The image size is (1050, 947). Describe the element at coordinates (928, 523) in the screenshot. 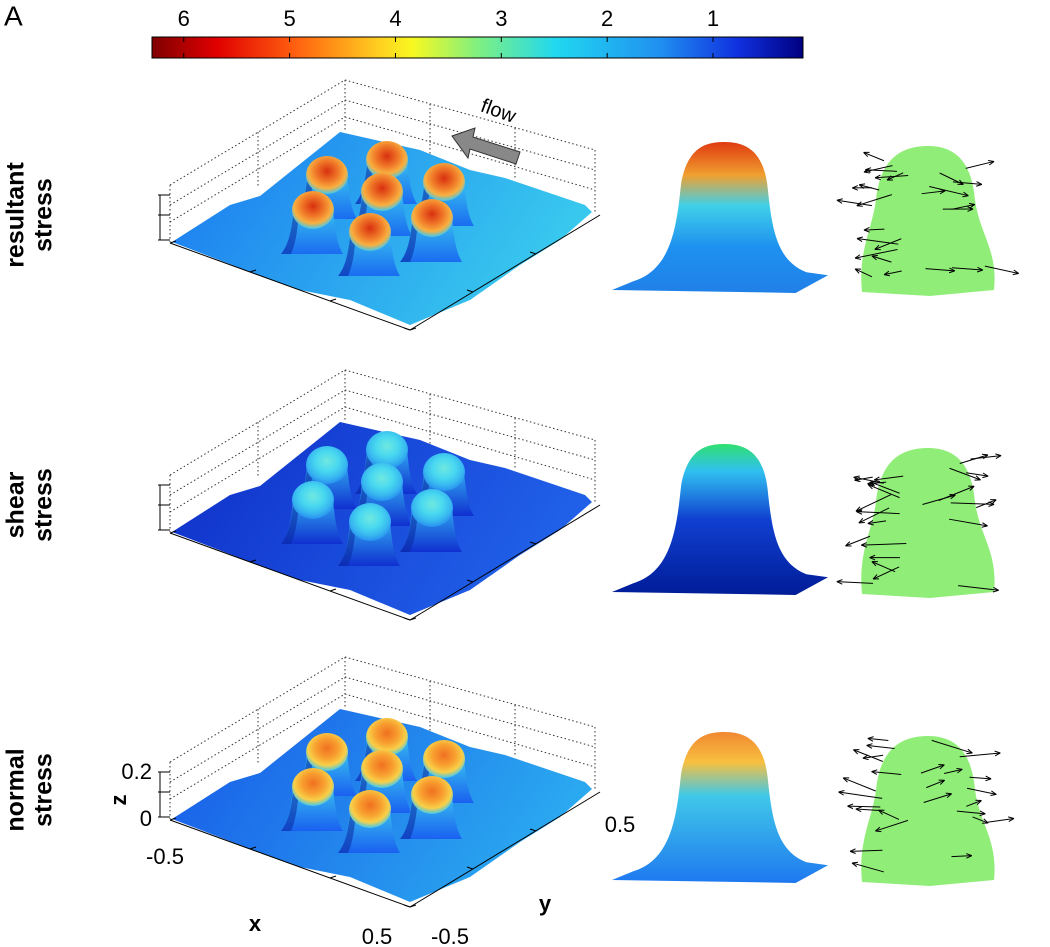

I see `vector-bell` at that location.